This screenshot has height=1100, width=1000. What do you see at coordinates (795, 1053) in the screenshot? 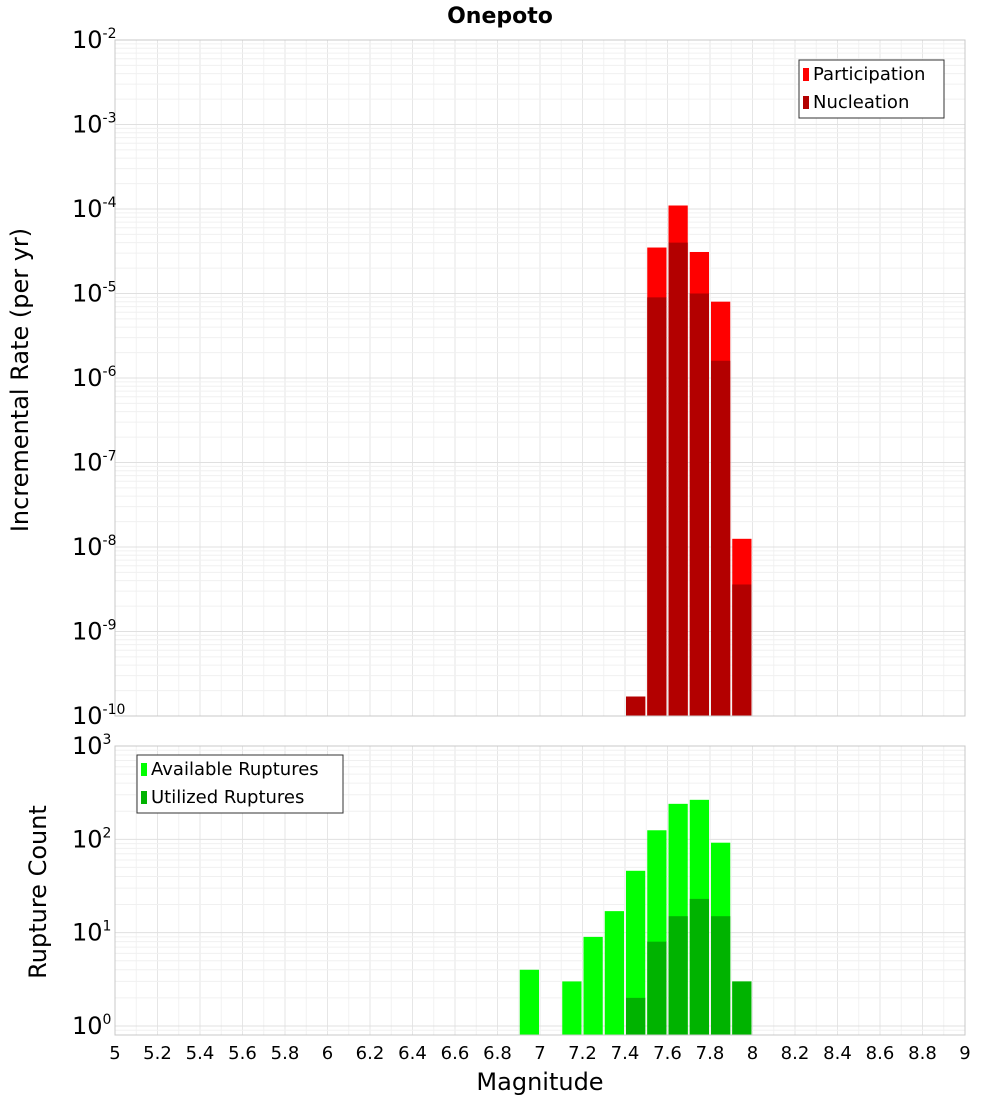
I see `x-tick-label: 8.2` at bounding box center [795, 1053].